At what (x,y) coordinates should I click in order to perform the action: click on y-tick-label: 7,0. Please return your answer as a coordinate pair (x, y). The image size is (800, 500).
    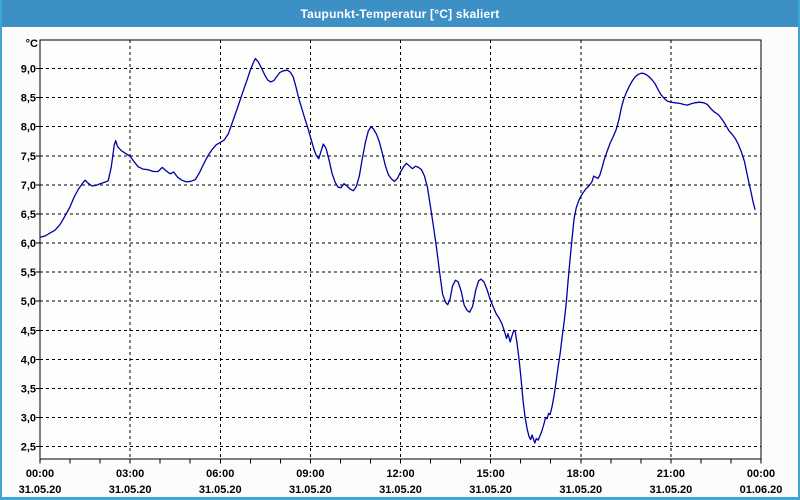
    Looking at the image, I should click on (28, 186).